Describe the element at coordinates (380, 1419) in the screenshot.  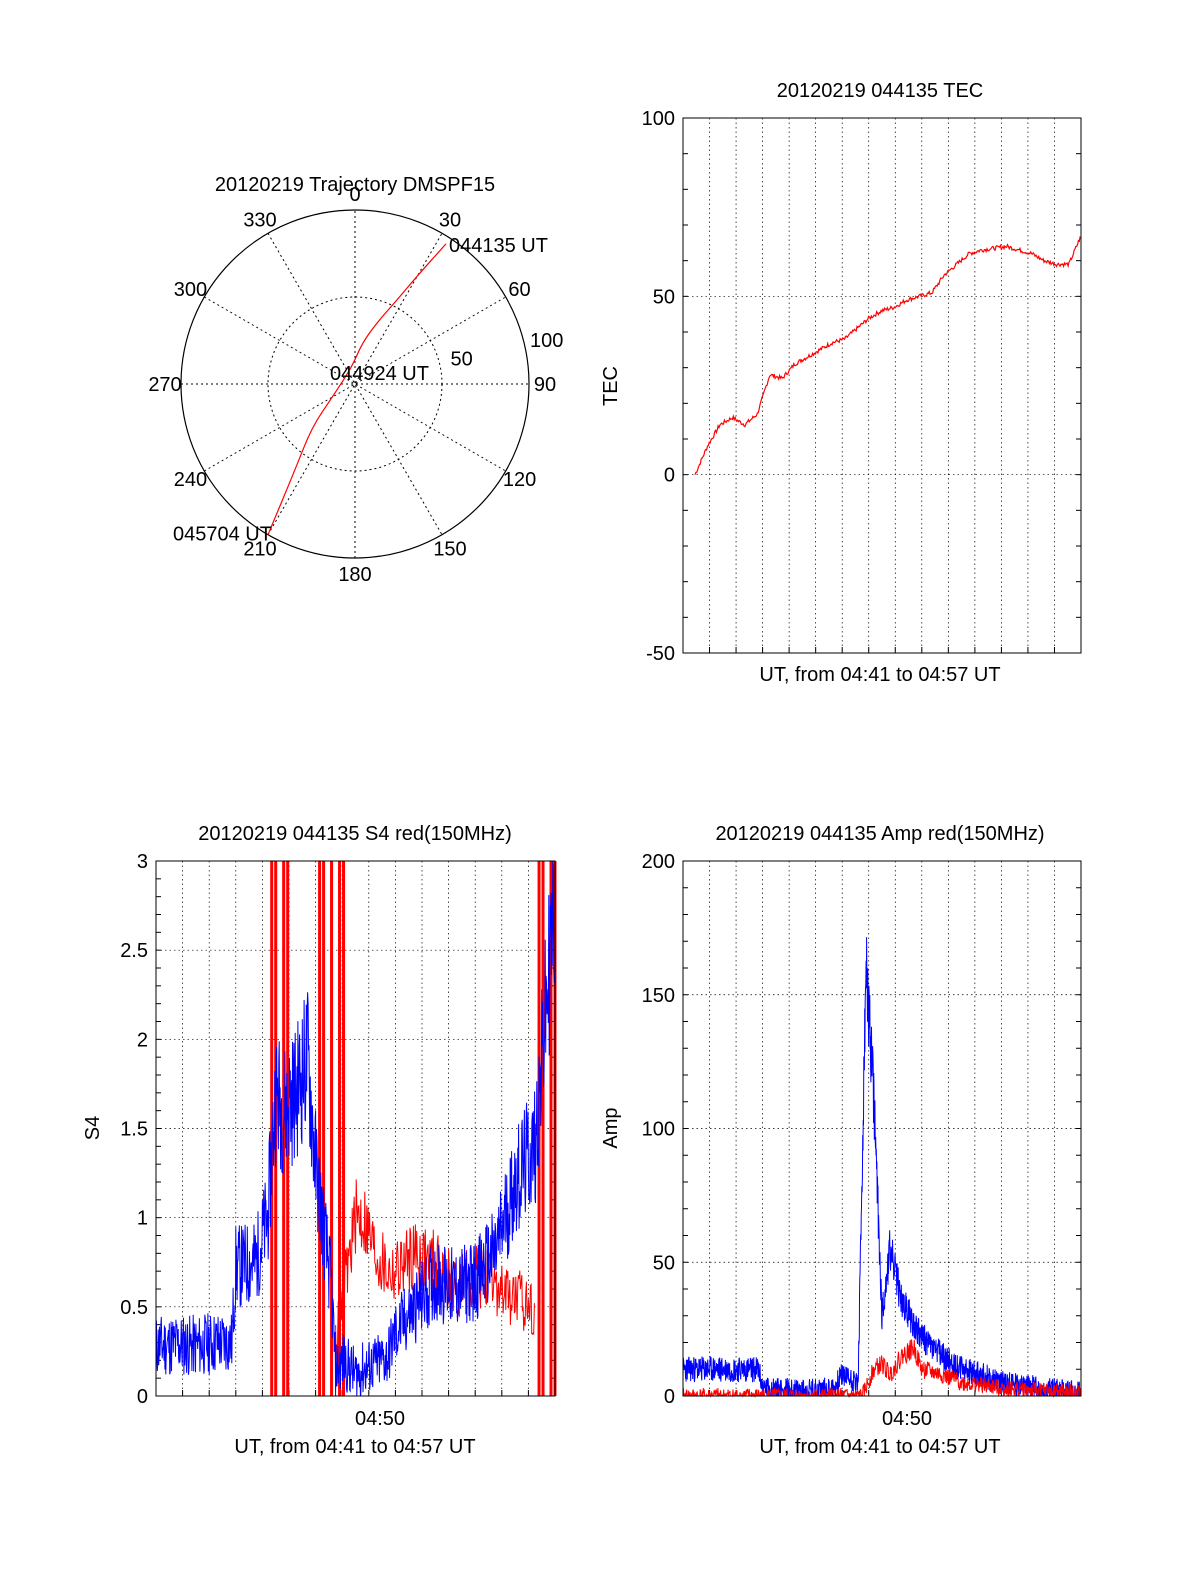
I see `s4-xtick-label: 04:50` at that location.